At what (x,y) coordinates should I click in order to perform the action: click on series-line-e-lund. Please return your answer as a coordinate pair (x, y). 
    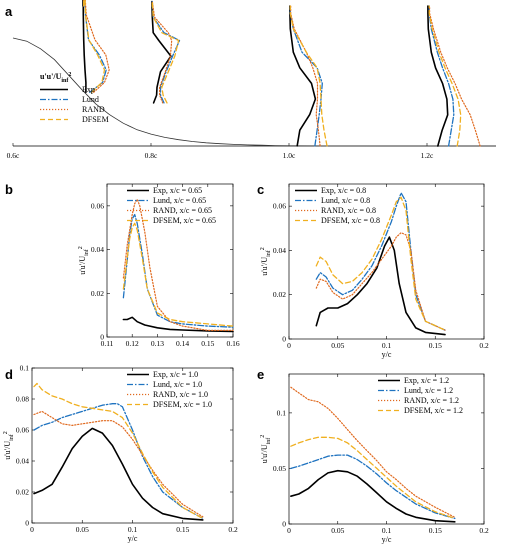
    Looking at the image, I should click on (373, 487).